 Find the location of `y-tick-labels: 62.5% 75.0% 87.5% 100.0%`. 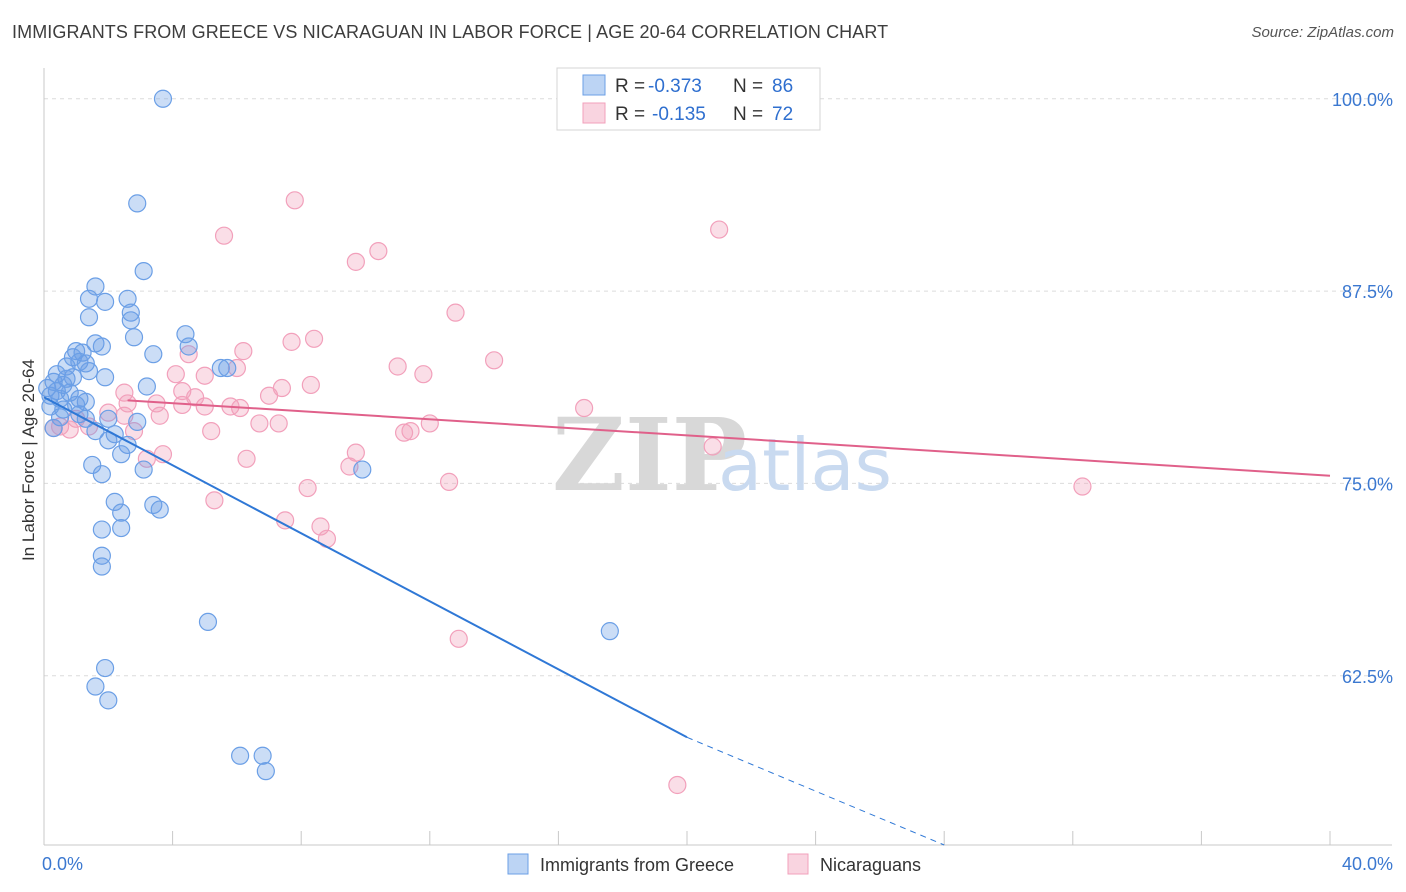

y-tick-labels: 62.5% 75.0% 87.5% 100.0% is located at coordinates (1362, 388).